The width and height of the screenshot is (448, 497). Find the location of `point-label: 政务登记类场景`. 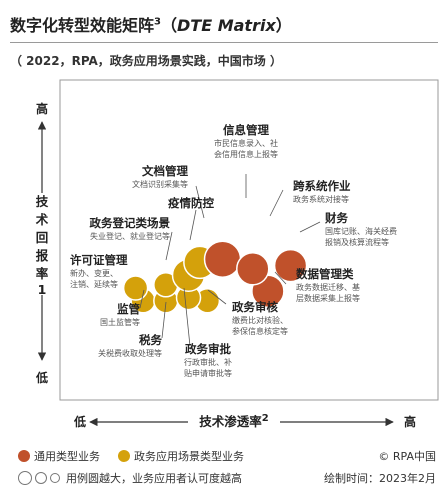

point-label: 政务登记类场景 is located at coordinates (130, 223).